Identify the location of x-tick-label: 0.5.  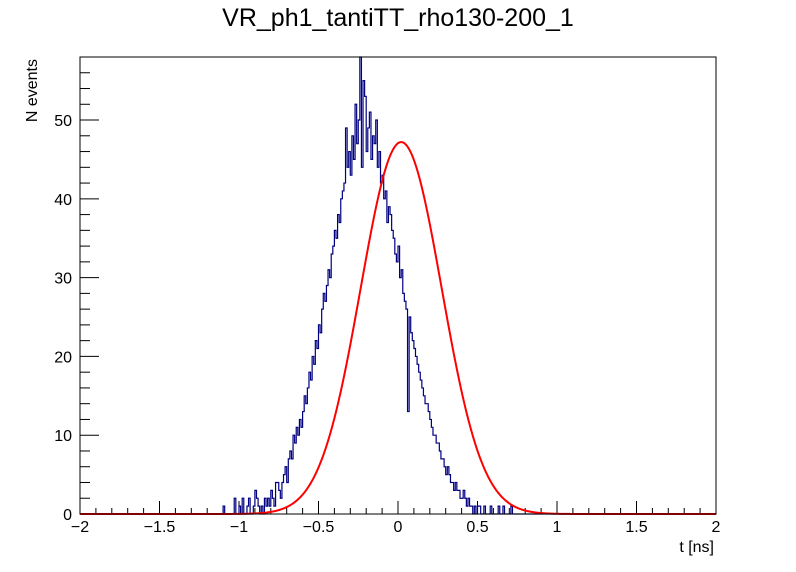
(477, 527).